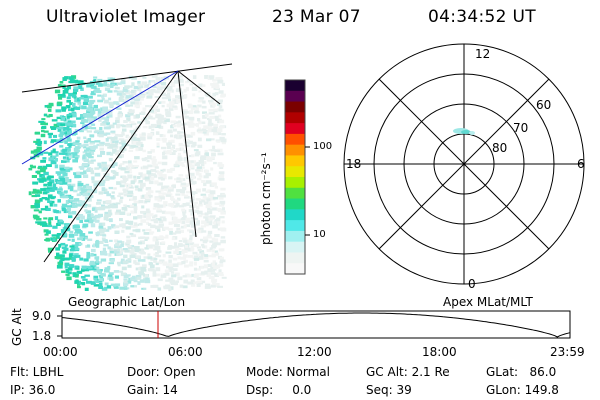  What do you see at coordinates (472, 284) in the screenshot?
I see `mlt-label-0: 0` at bounding box center [472, 284].